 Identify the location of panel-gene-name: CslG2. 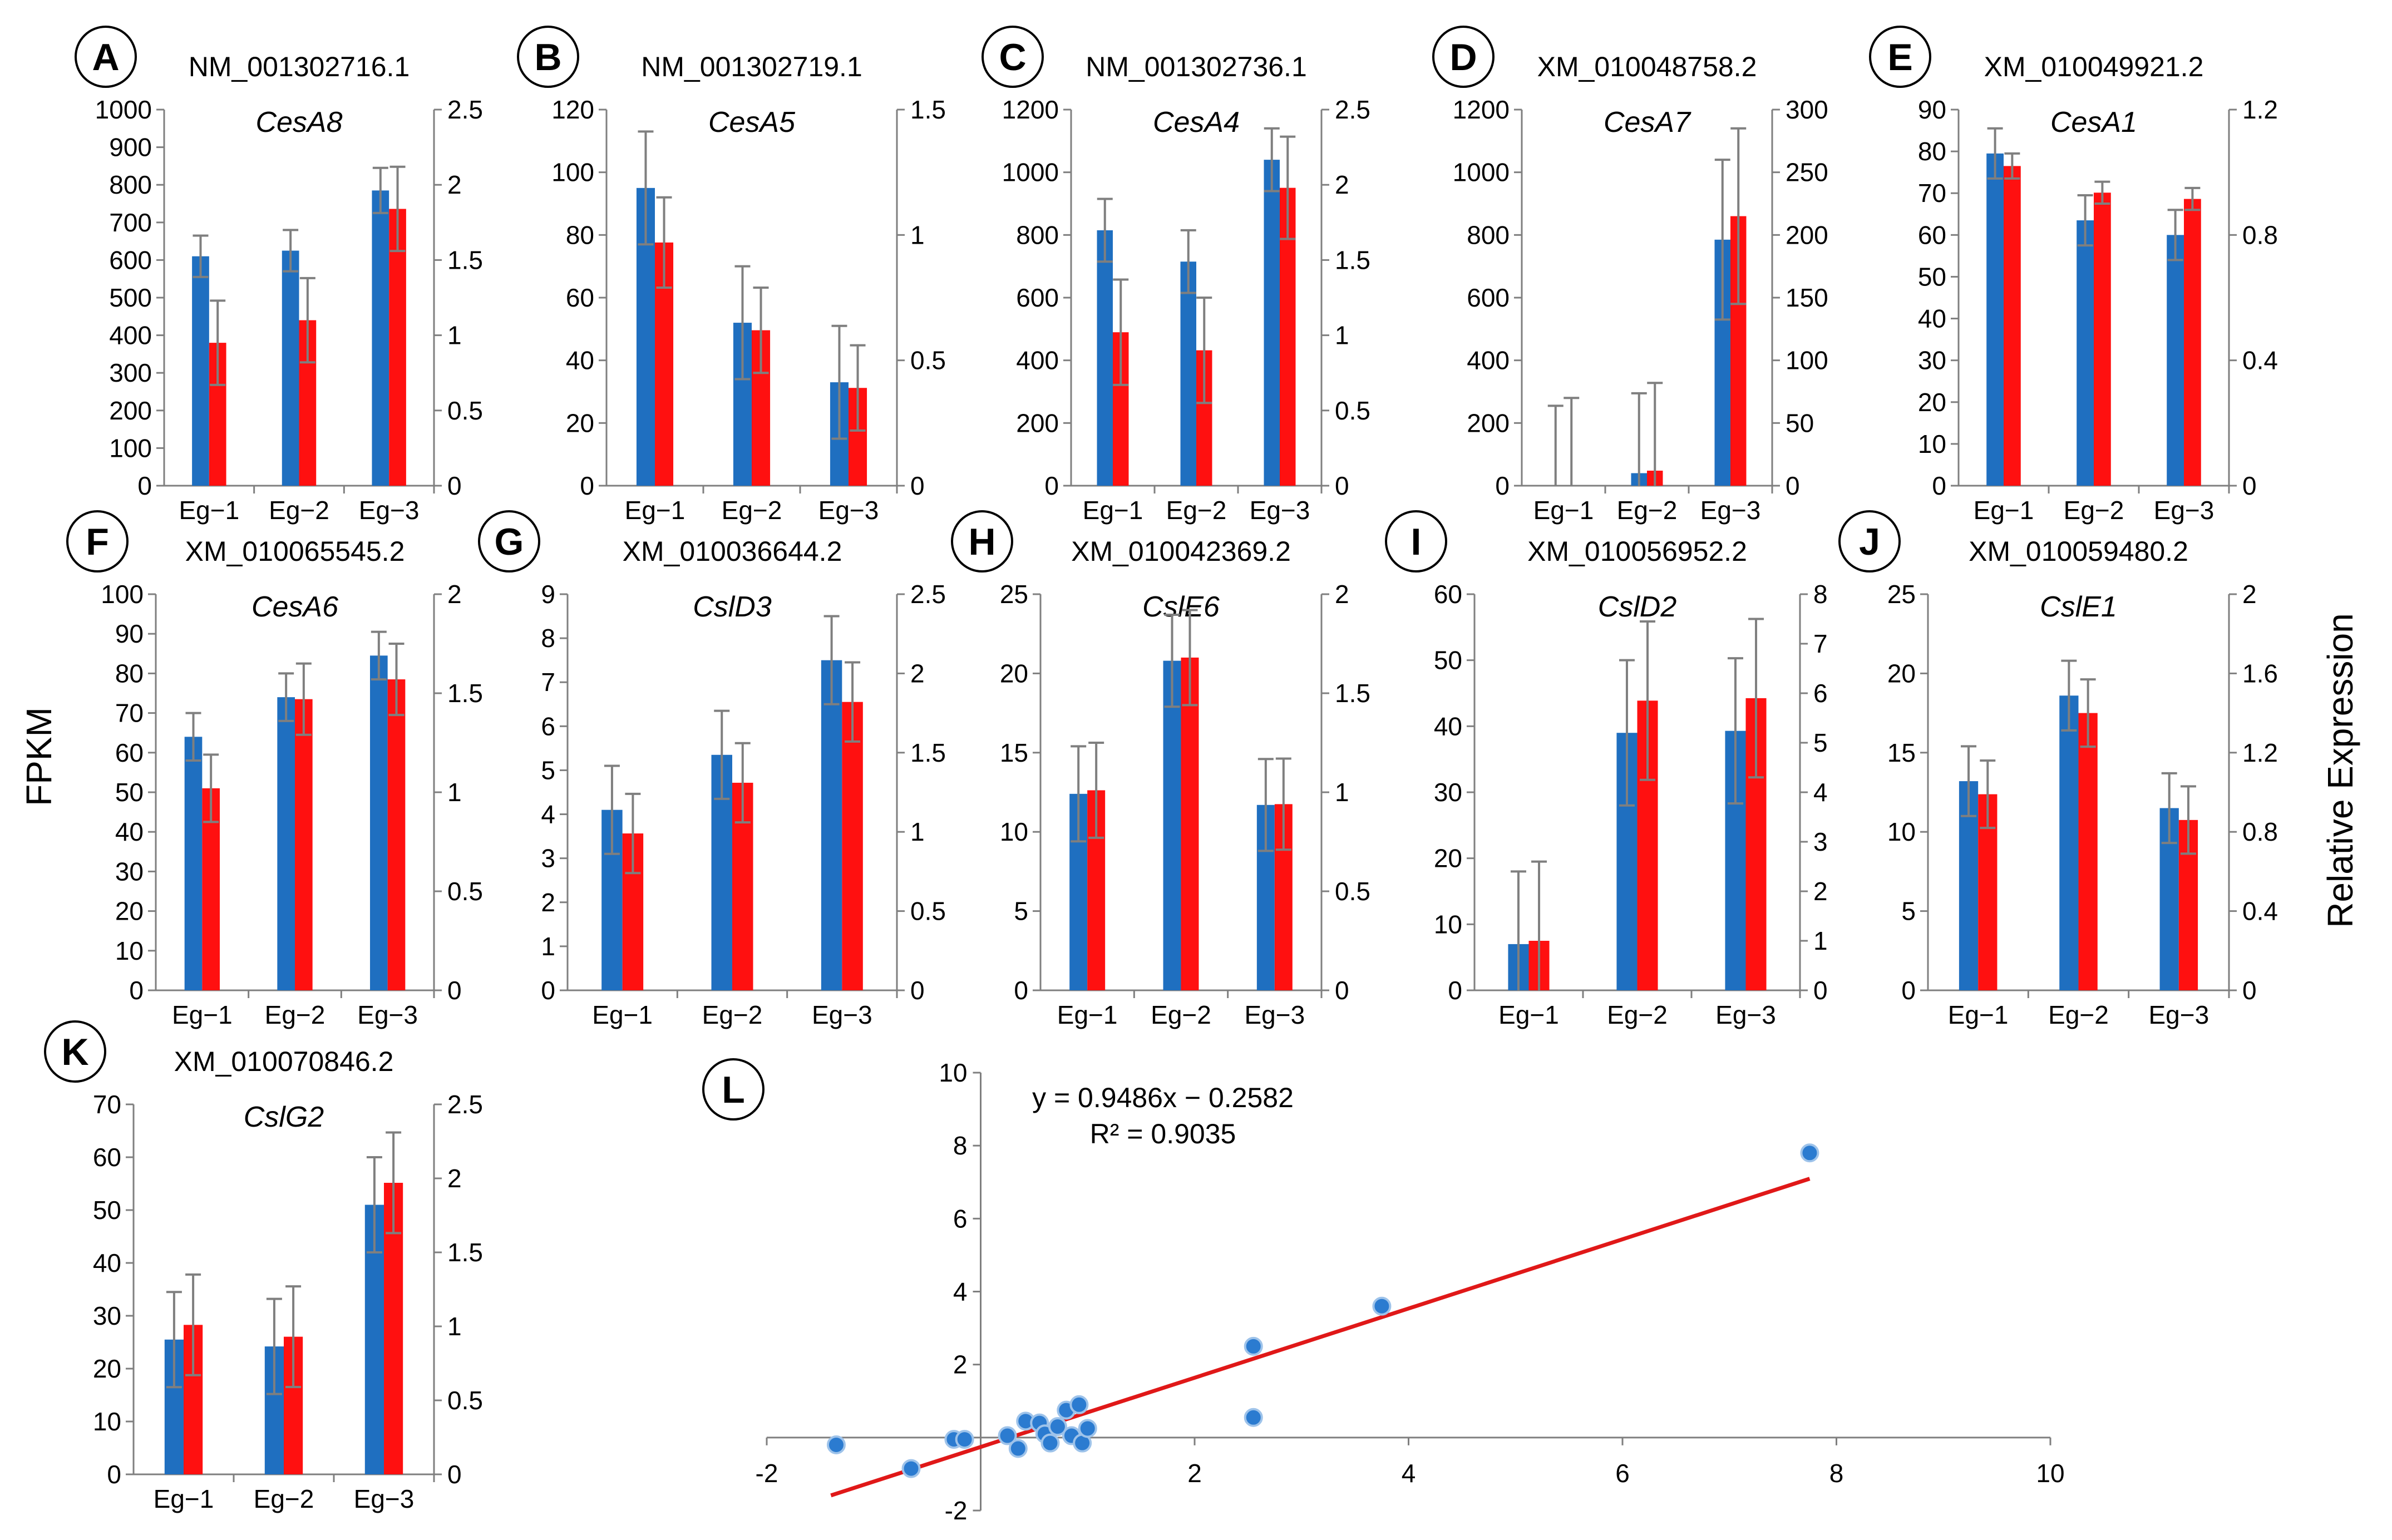
(284, 1117).